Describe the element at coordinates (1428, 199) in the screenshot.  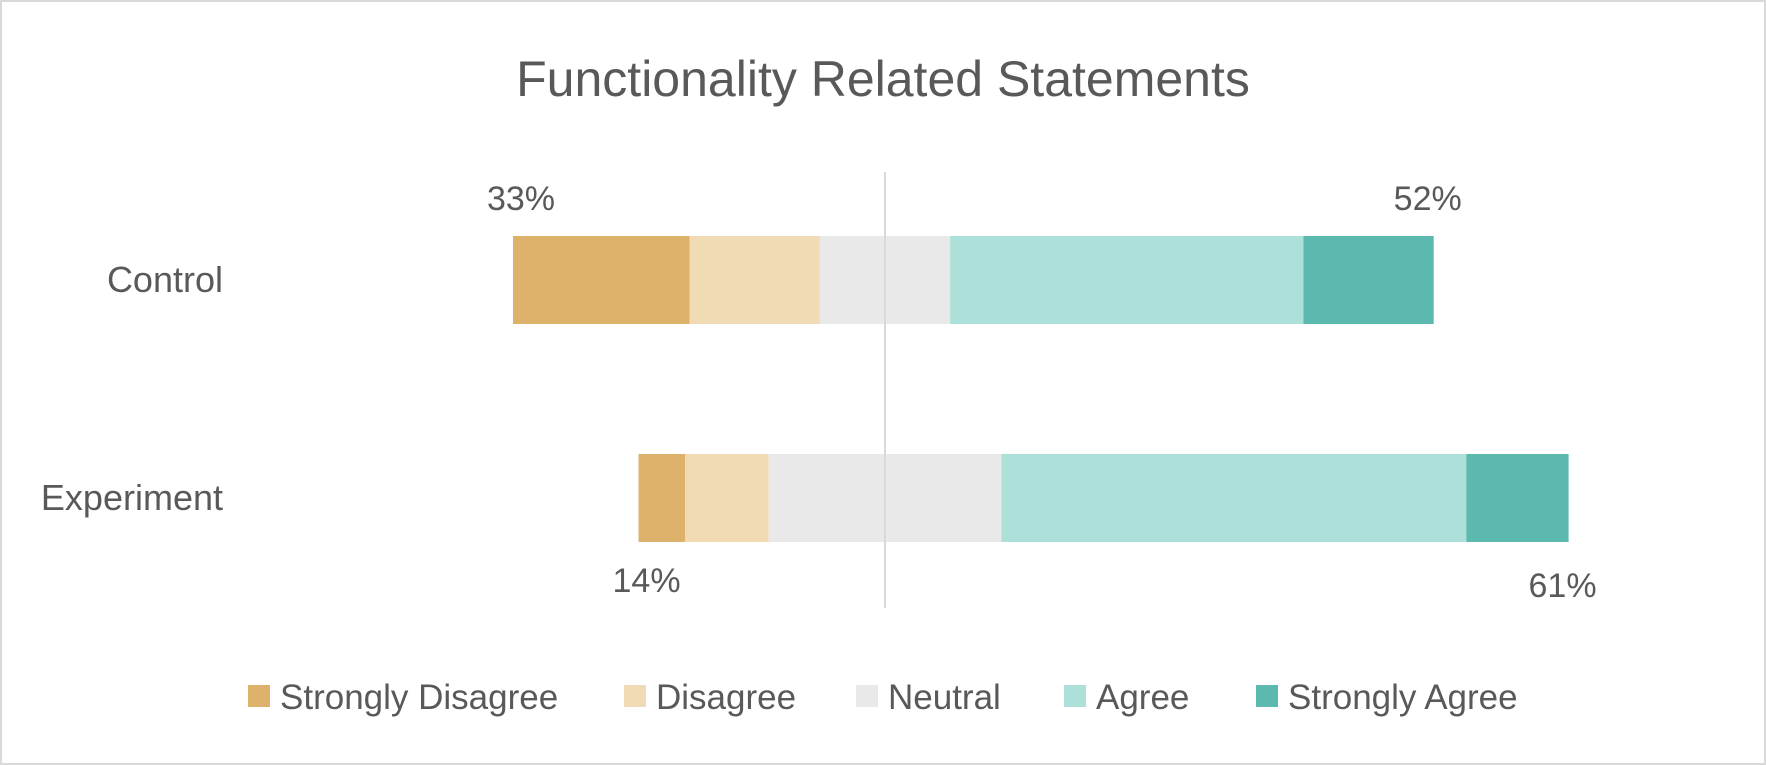
I see `data-label-agree-control: 52%` at that location.